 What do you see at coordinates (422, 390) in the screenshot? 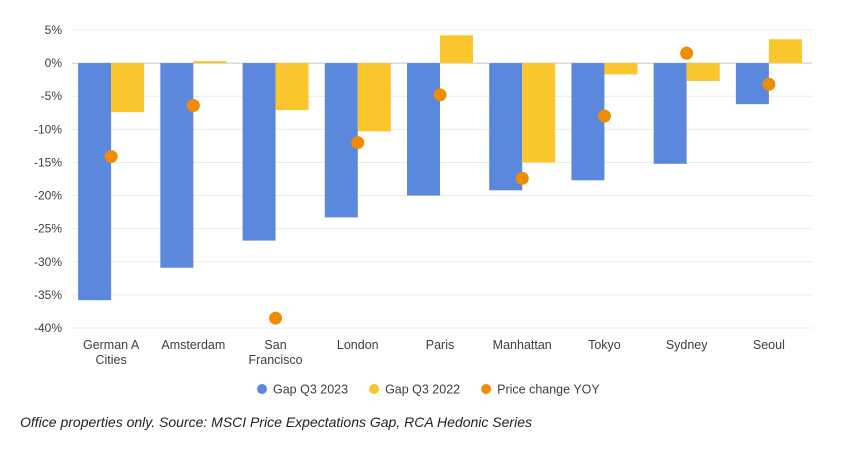
I see `legend-label: Gap Q3 2022` at bounding box center [422, 390].